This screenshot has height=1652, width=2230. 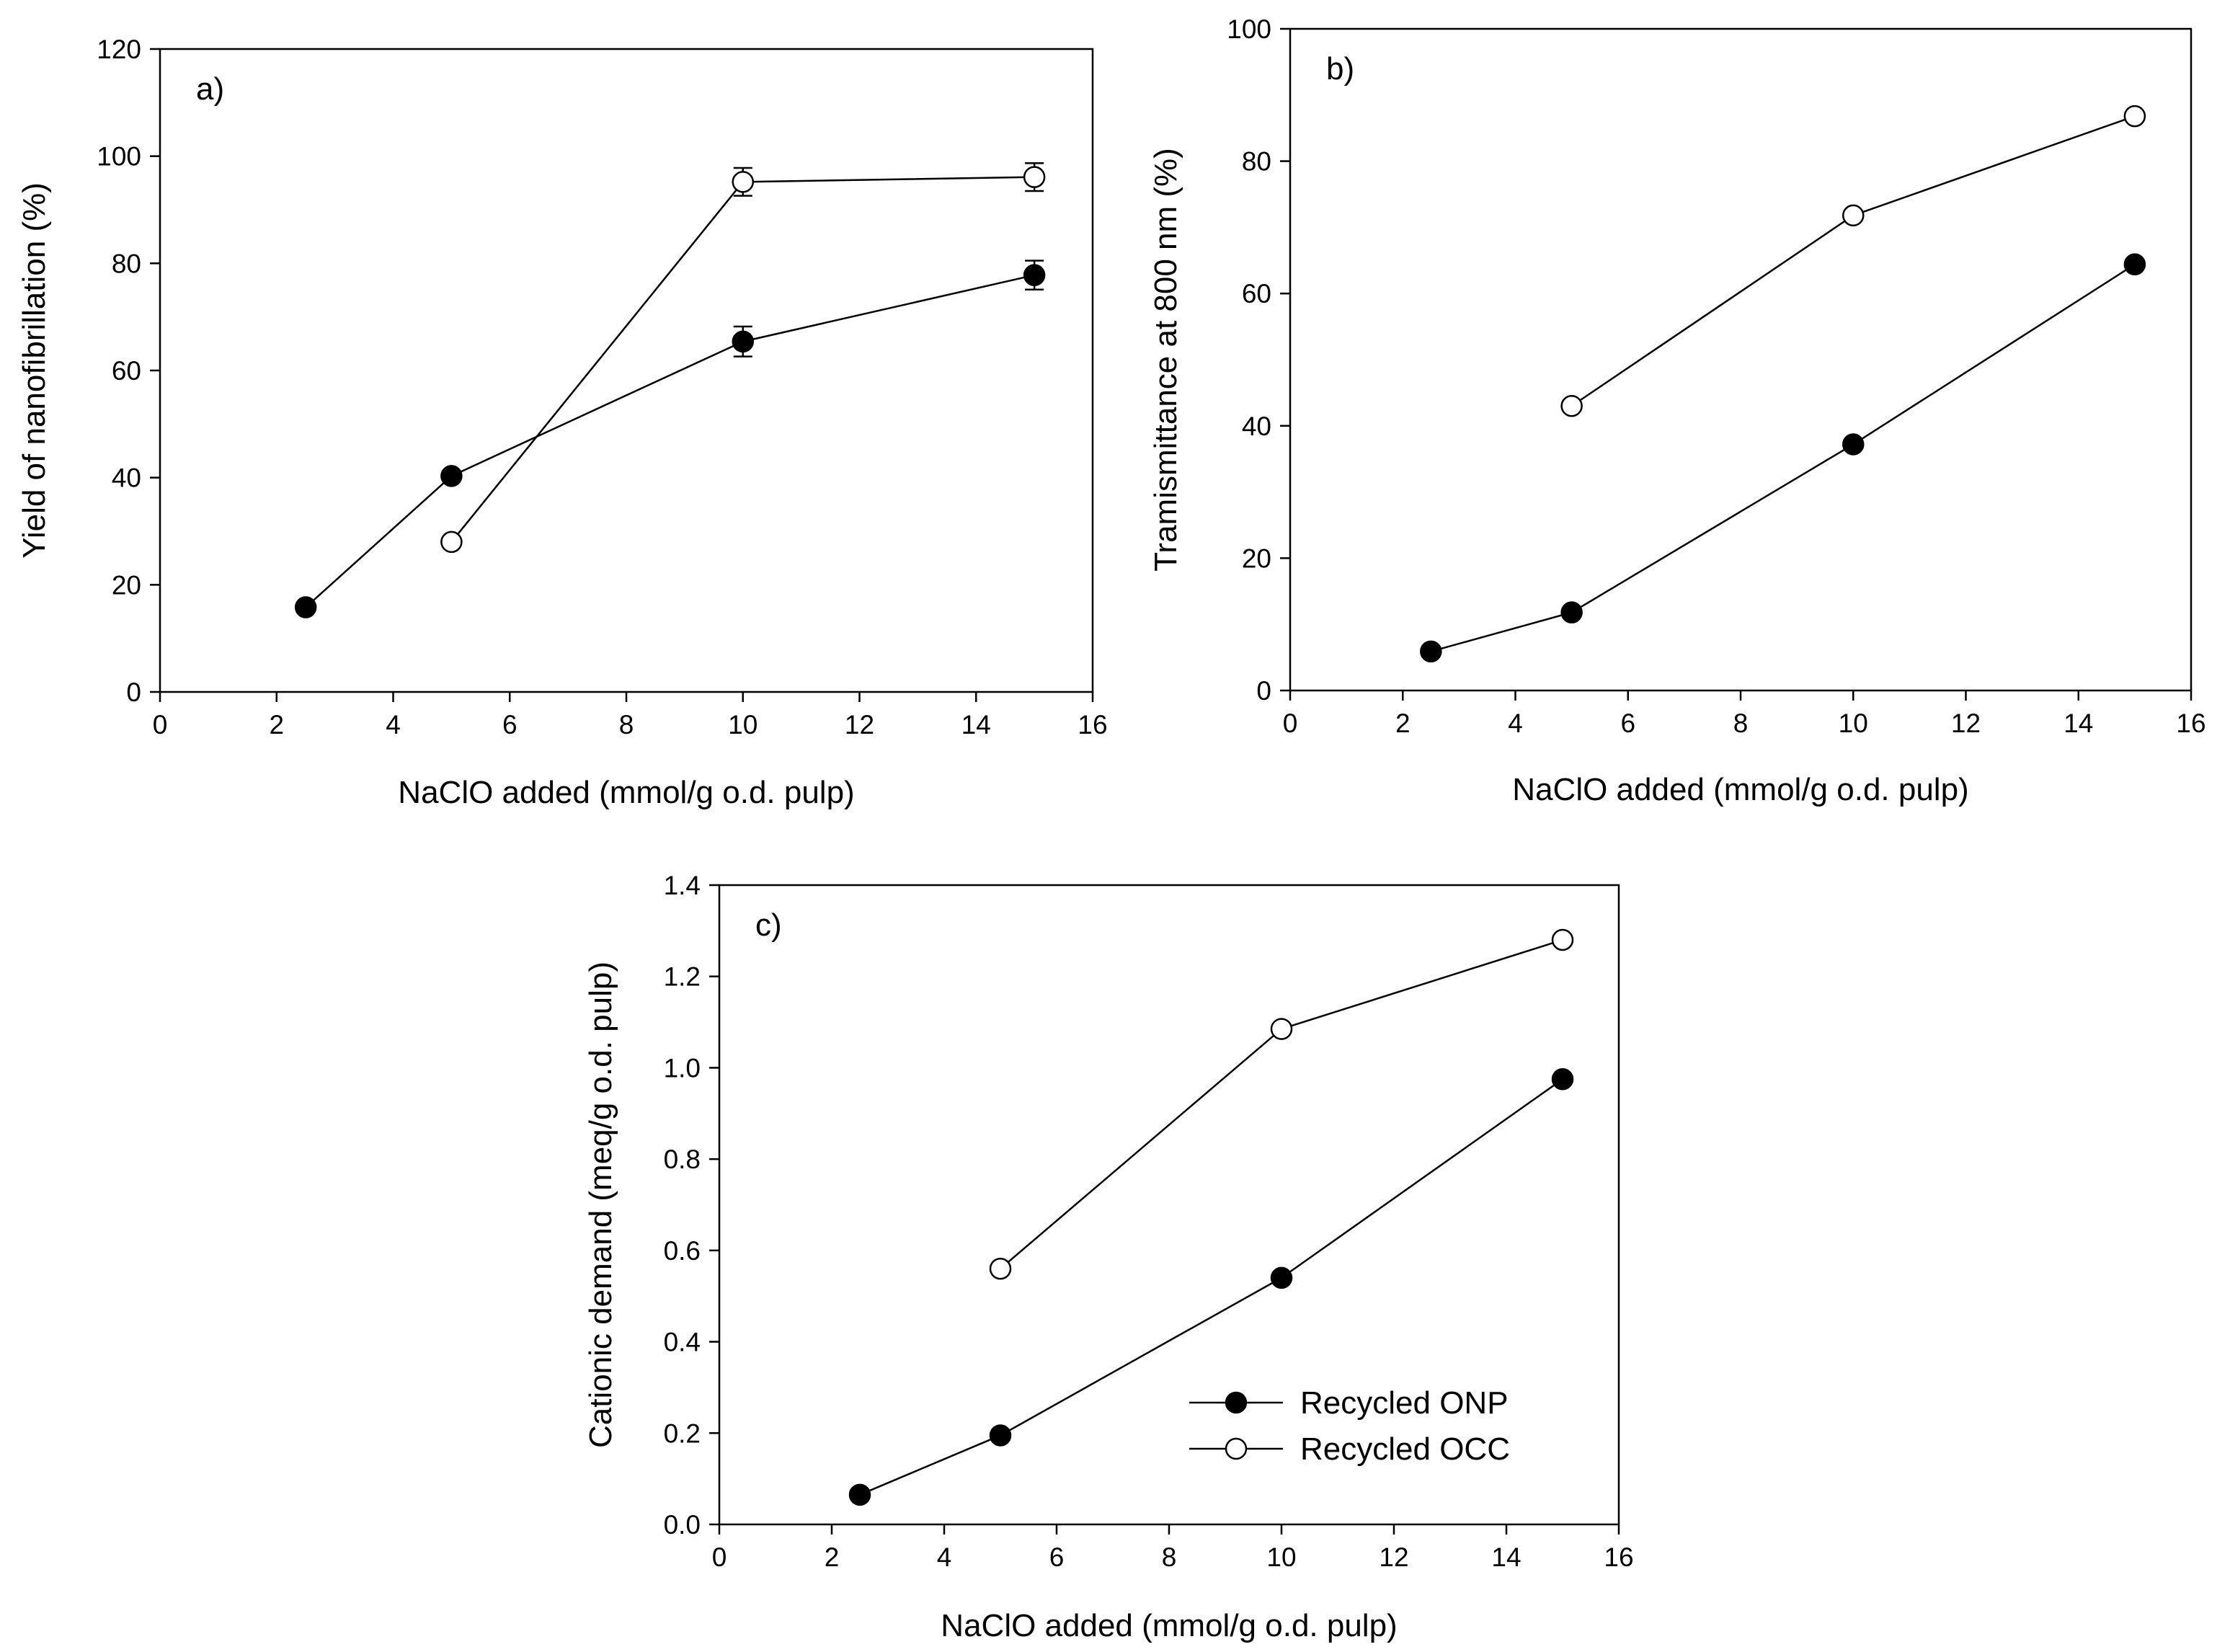 I want to click on y-tick-label: 0.4, so click(x=682, y=1343).